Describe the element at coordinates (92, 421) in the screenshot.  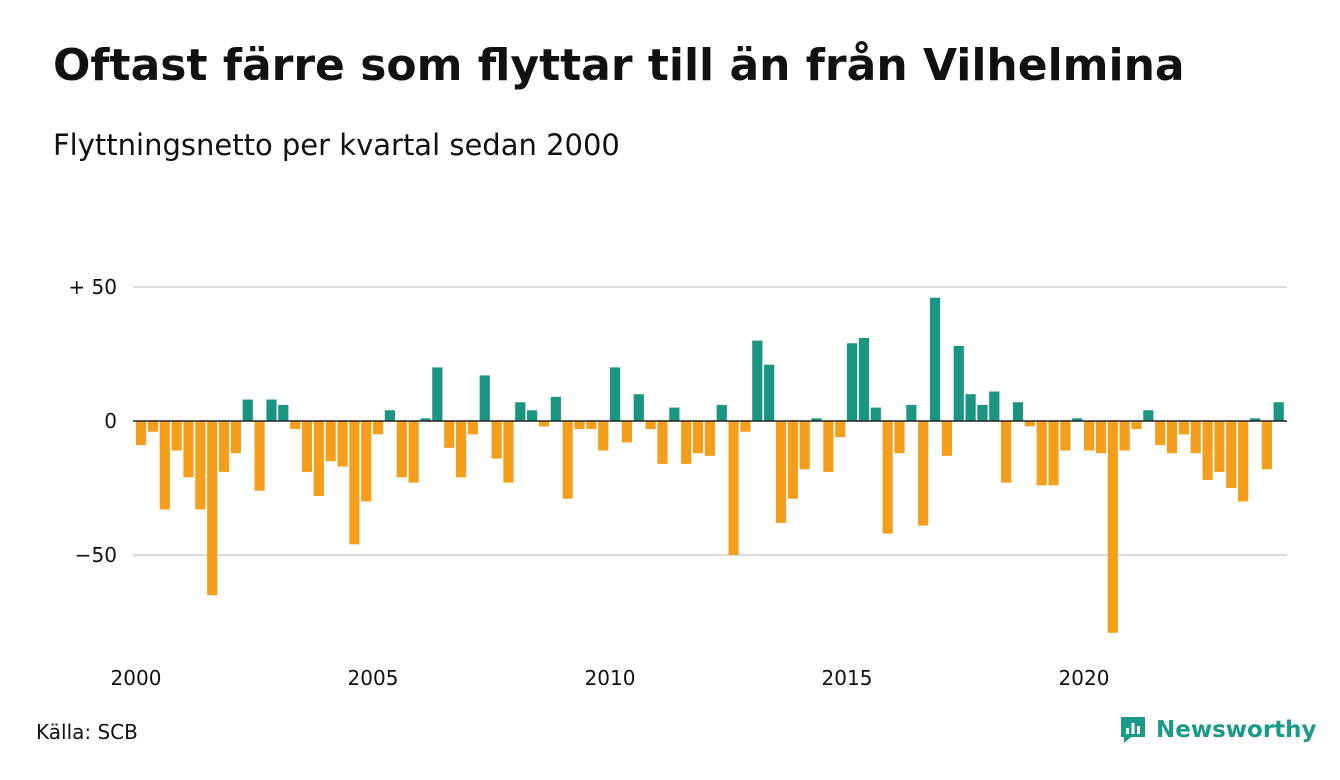
I see `y-axis-labels: + 50 0 −50` at that location.